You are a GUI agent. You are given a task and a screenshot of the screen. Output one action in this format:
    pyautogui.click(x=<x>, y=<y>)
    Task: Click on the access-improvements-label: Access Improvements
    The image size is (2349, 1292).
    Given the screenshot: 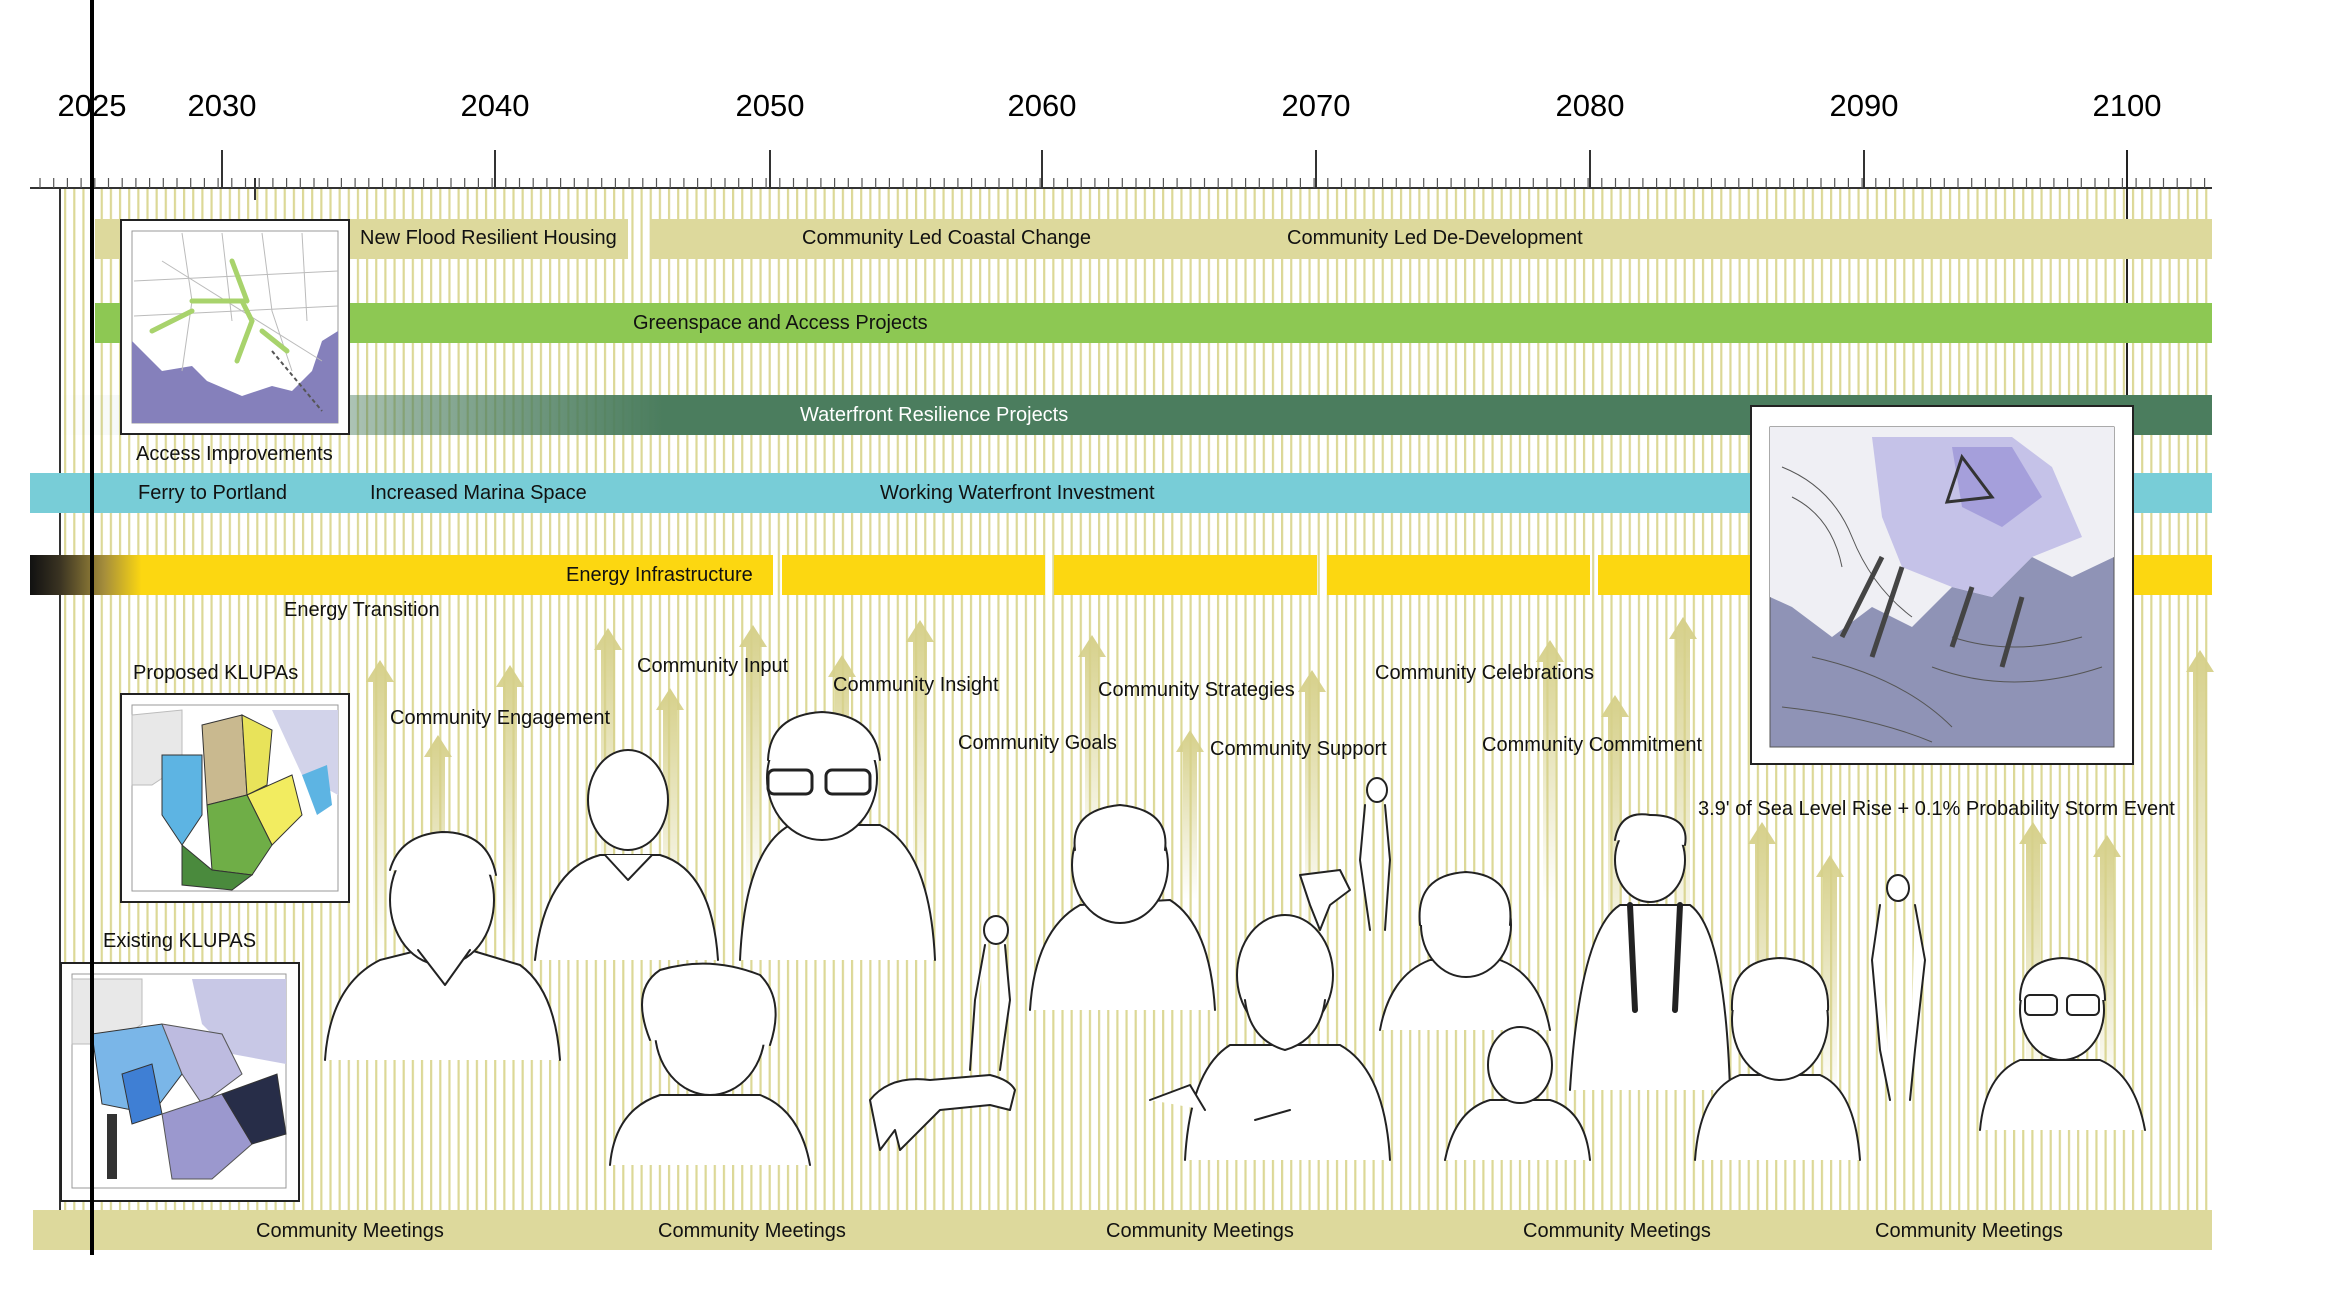 What is the action you would take?
    pyautogui.click(x=234, y=454)
    